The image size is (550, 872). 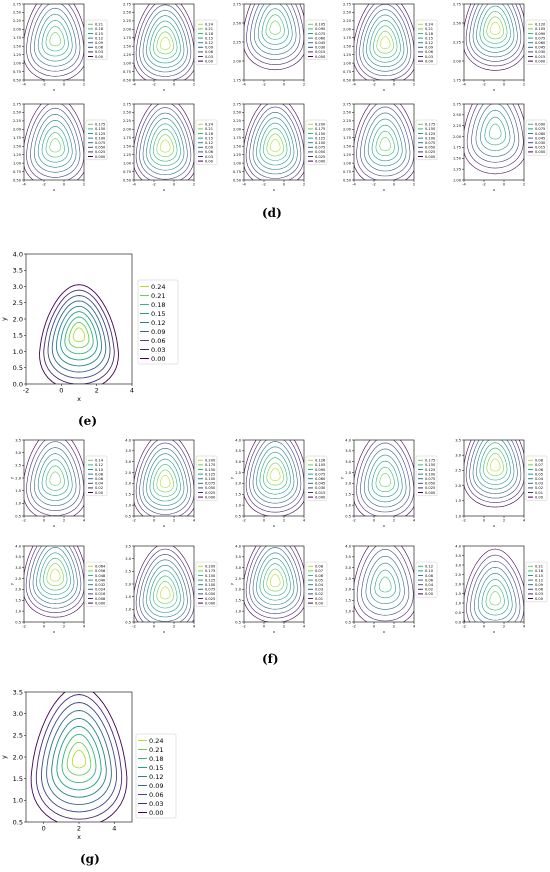 What do you see at coordinates (127, 104) in the screenshot?
I see `y-tick-label: 2.75` at bounding box center [127, 104].